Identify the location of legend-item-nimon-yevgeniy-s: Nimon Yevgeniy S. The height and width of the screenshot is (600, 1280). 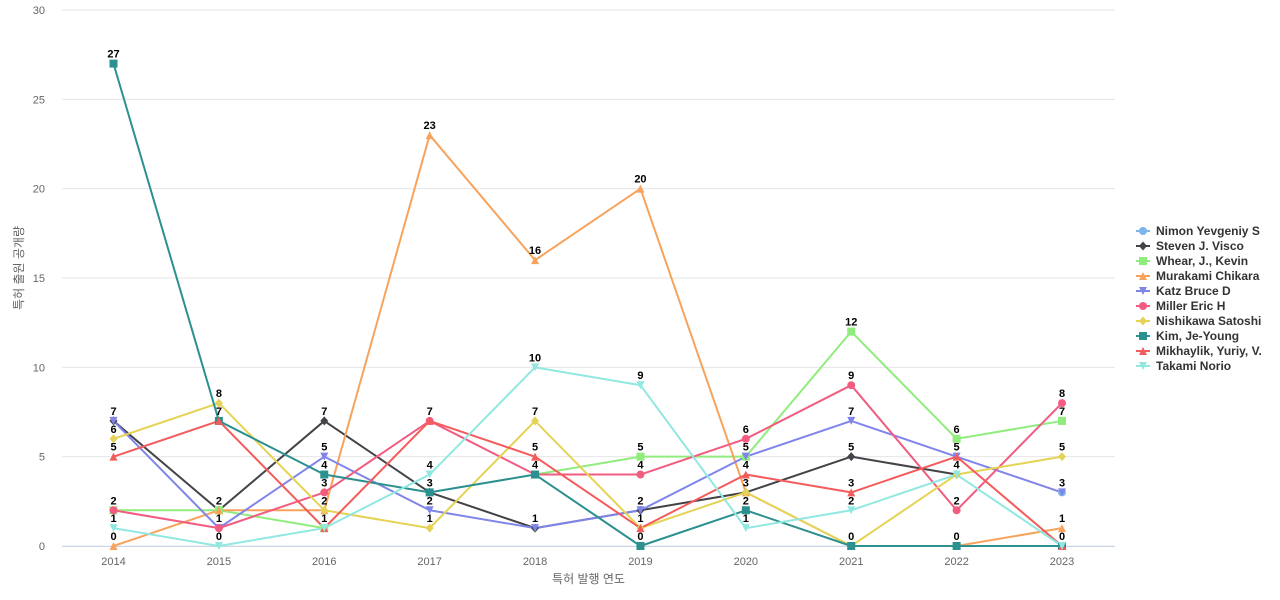
(1198, 231).